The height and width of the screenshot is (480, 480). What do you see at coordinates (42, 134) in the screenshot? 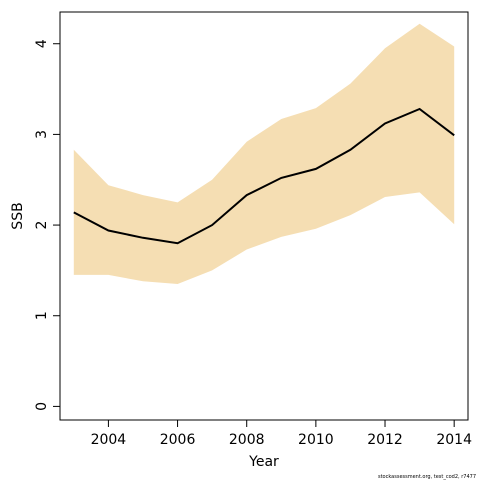
I see `y-tick-label: 3` at bounding box center [42, 134].